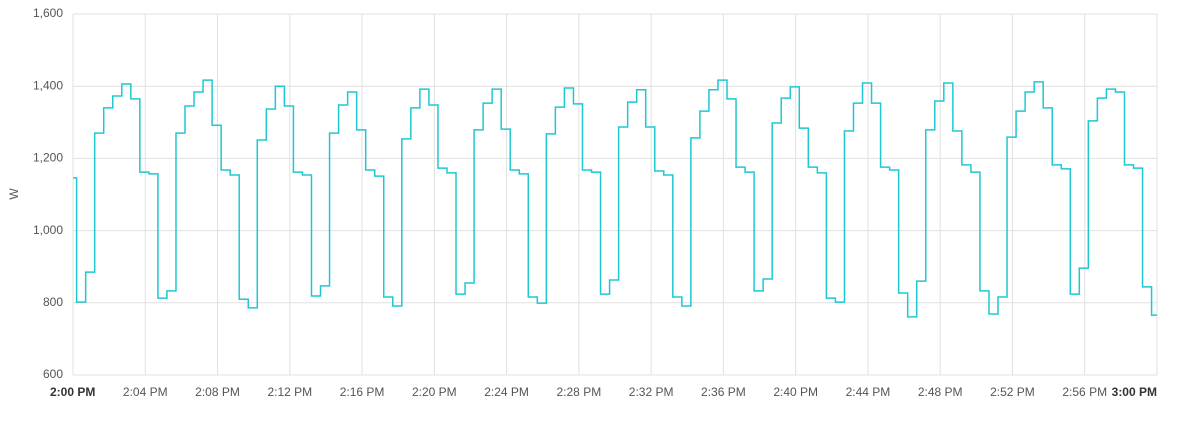 This screenshot has height=428, width=1186. What do you see at coordinates (940, 392) in the screenshot?
I see `x-tick-label: 2:48 PM` at bounding box center [940, 392].